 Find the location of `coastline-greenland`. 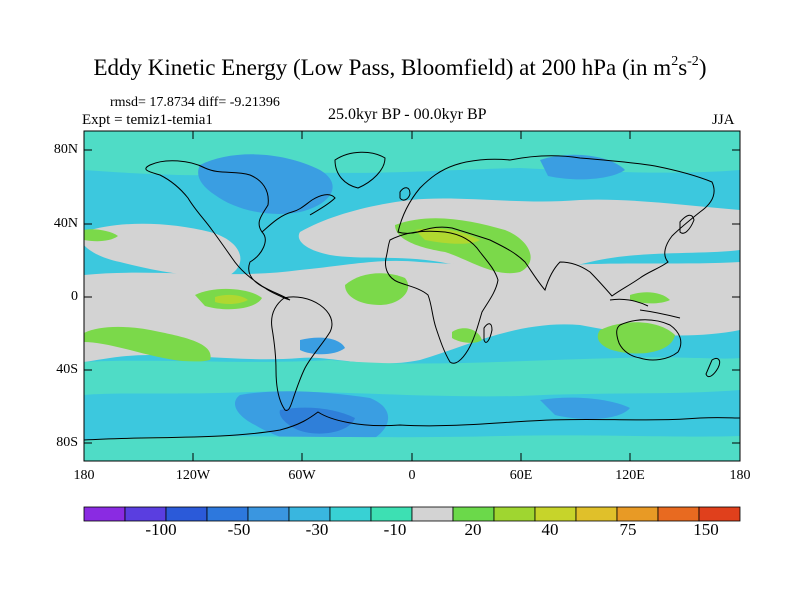

coastline-greenland is located at coordinates (360, 170).